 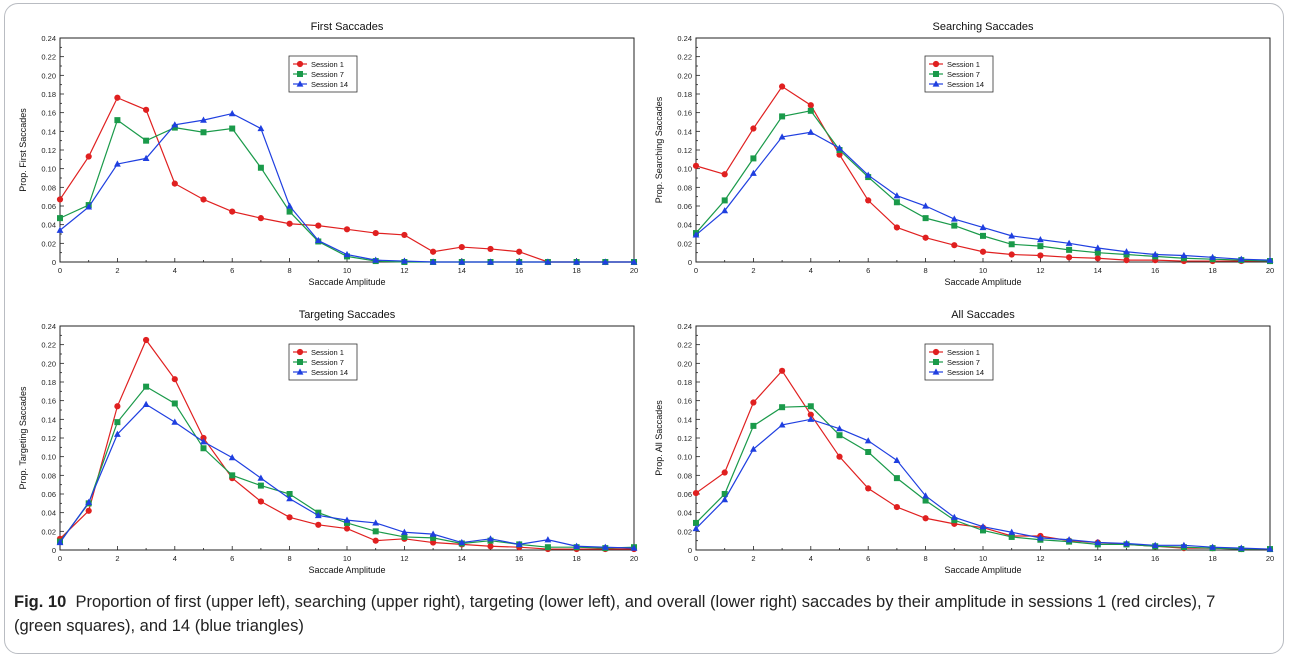 I want to click on chart-title: Targeting Saccades, so click(x=347, y=315).